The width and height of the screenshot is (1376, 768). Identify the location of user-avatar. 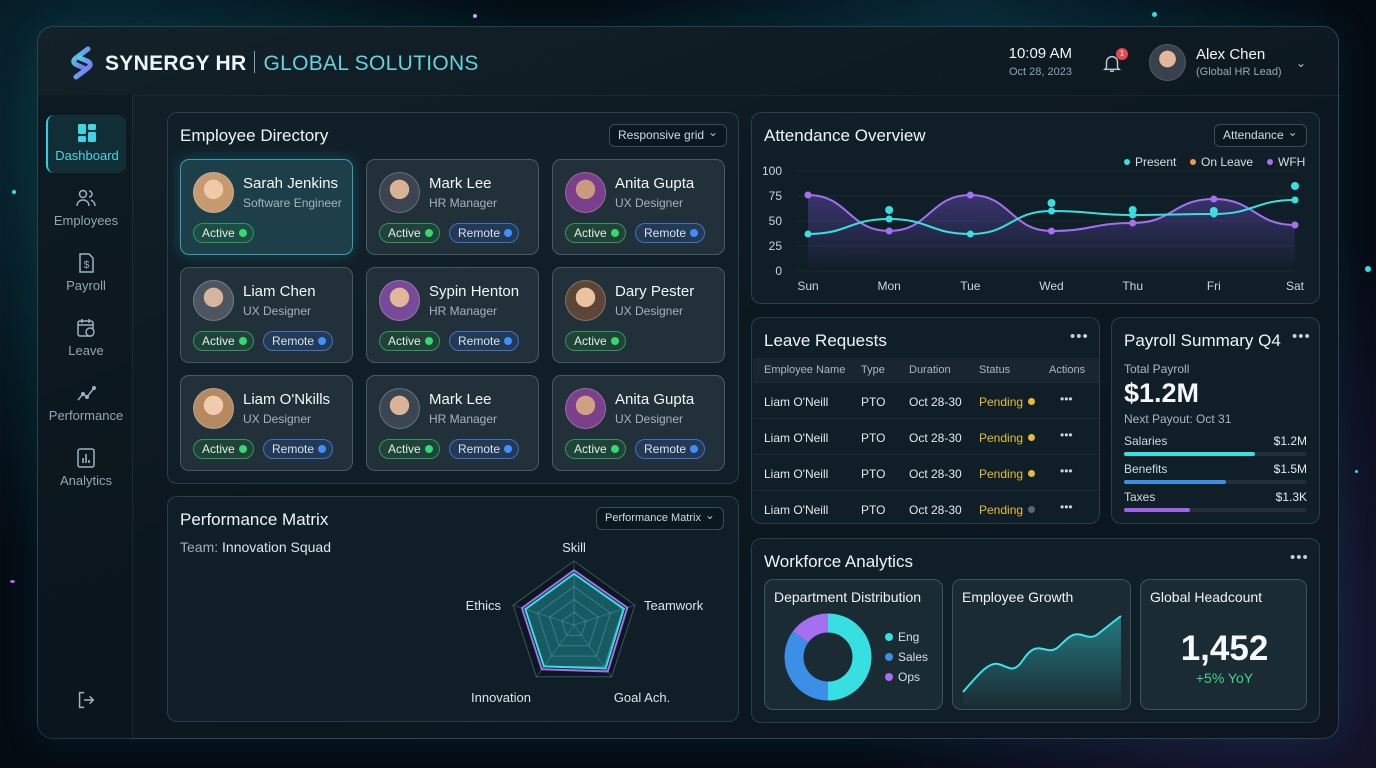
(1167, 62).